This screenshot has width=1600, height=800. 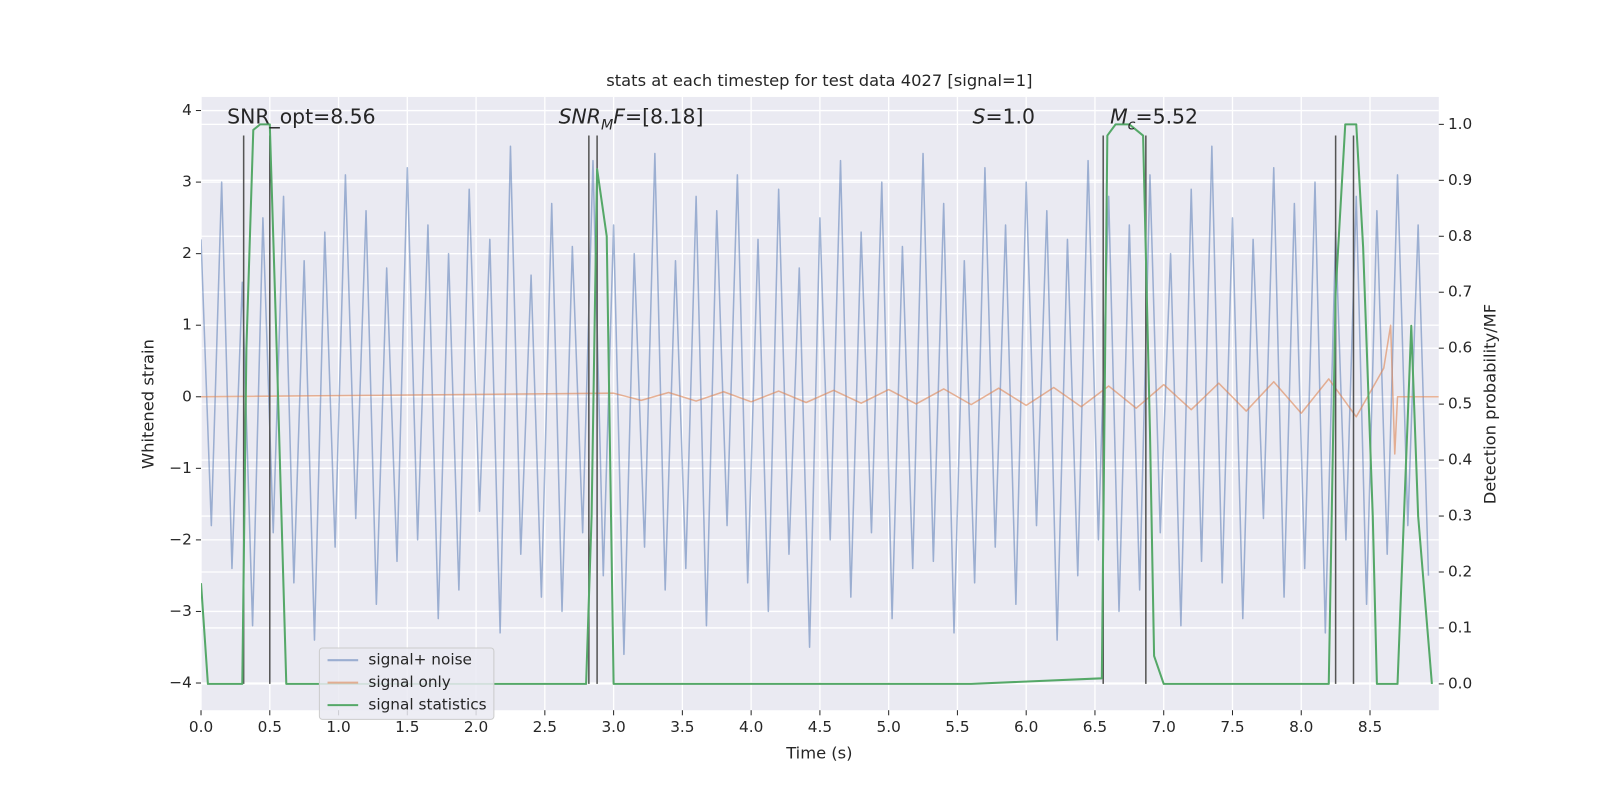 What do you see at coordinates (1132, 126) in the screenshot?
I see `annotation-part: c` at bounding box center [1132, 126].